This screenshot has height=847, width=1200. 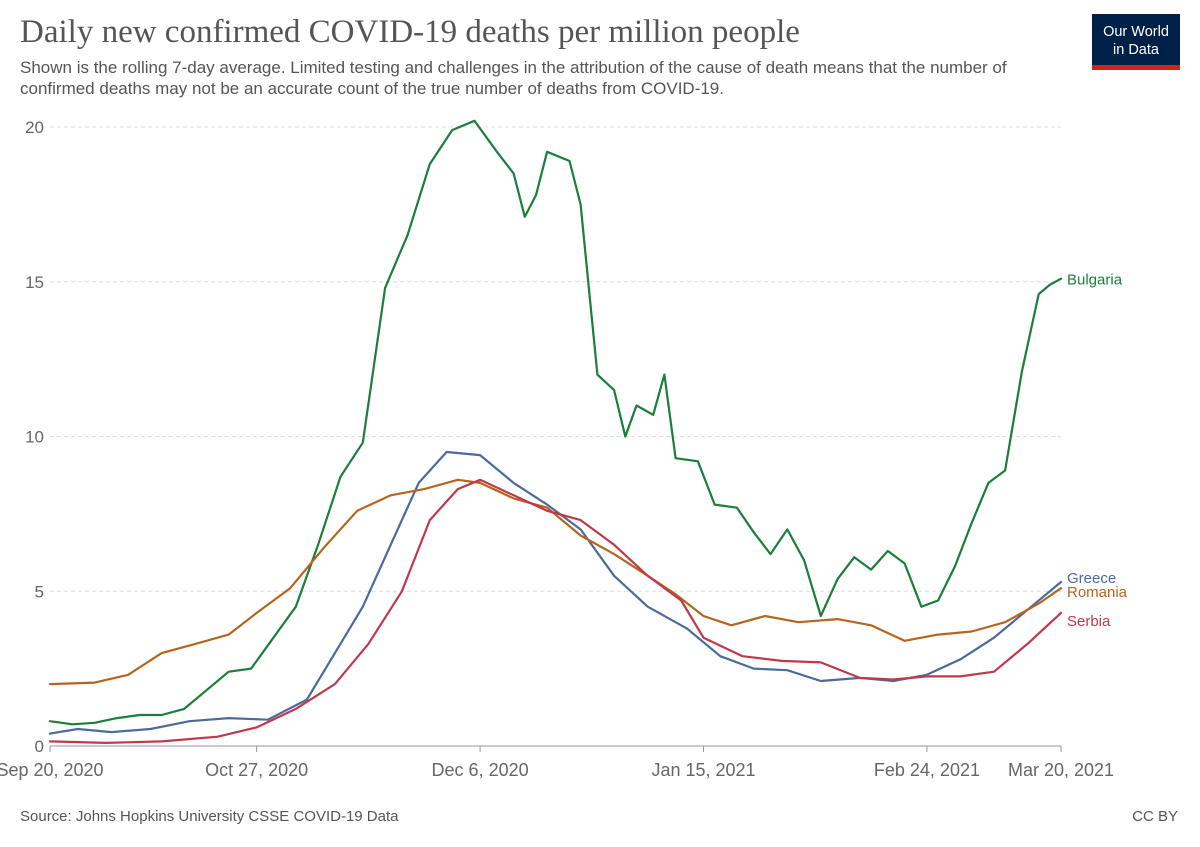 What do you see at coordinates (1136, 32) in the screenshot?
I see `logo-line-1: Our World` at bounding box center [1136, 32].